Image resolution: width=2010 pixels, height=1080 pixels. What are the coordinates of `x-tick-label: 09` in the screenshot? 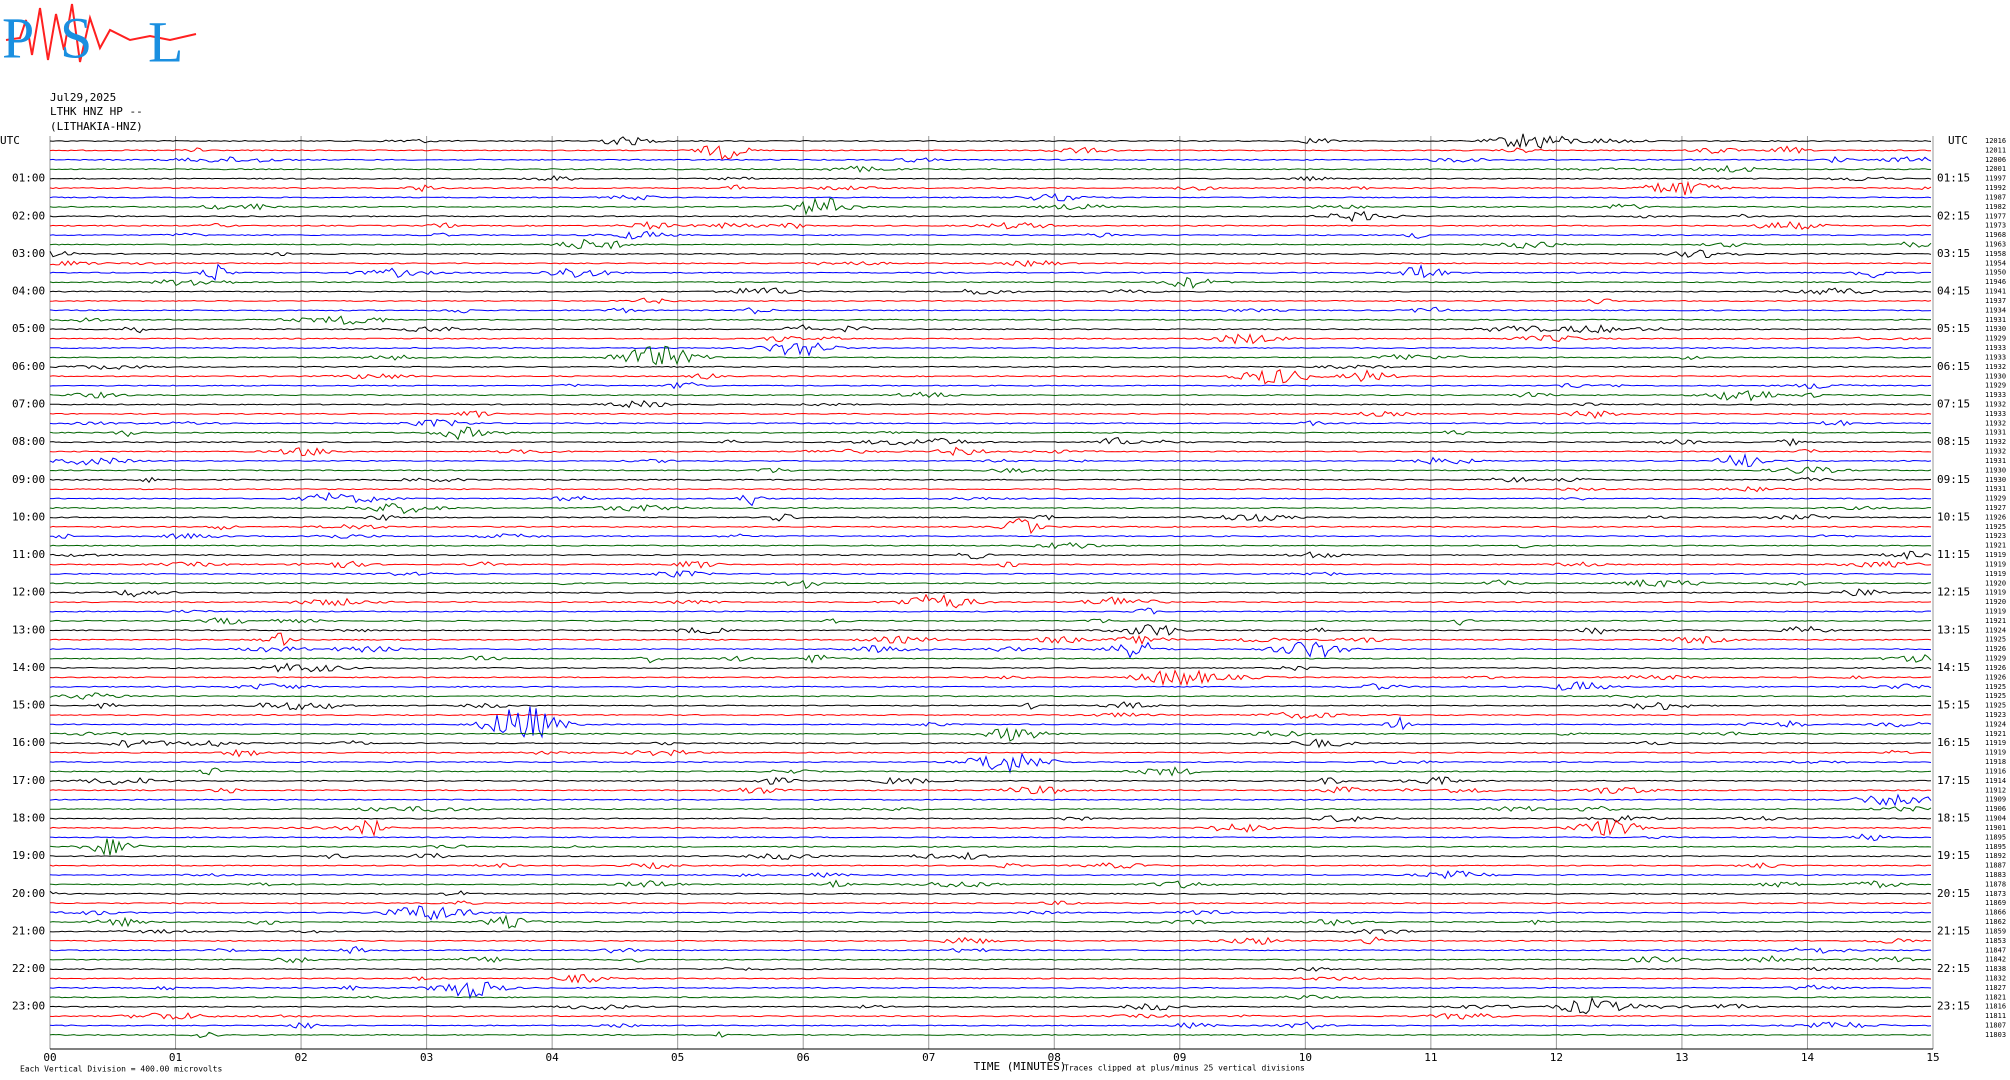 It's located at (1179, 1057).